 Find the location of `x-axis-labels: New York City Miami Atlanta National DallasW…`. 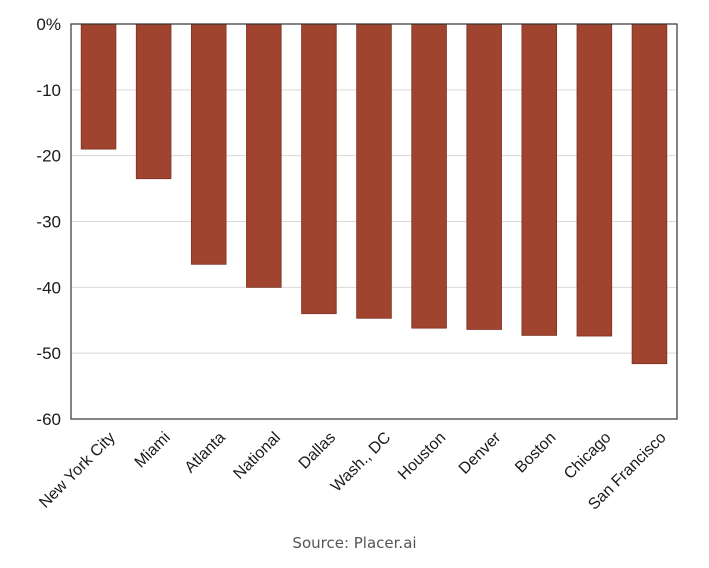

x-axis-labels: New York City Miami Atlanta National DallasW… is located at coordinates (352, 471).